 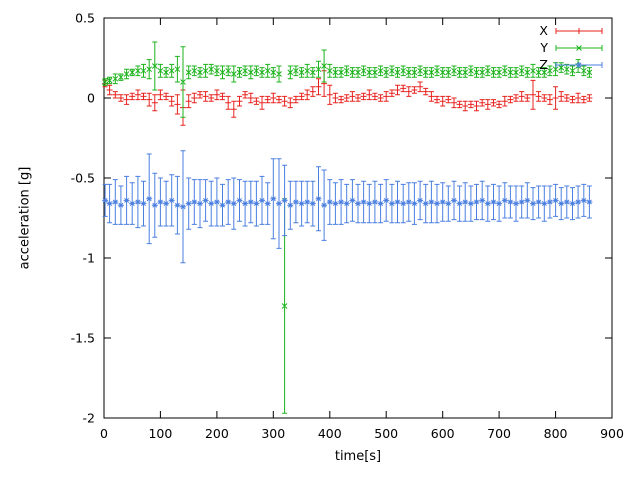 What do you see at coordinates (83, 338) in the screenshot?
I see `y-tick-label: -1.5` at bounding box center [83, 338].